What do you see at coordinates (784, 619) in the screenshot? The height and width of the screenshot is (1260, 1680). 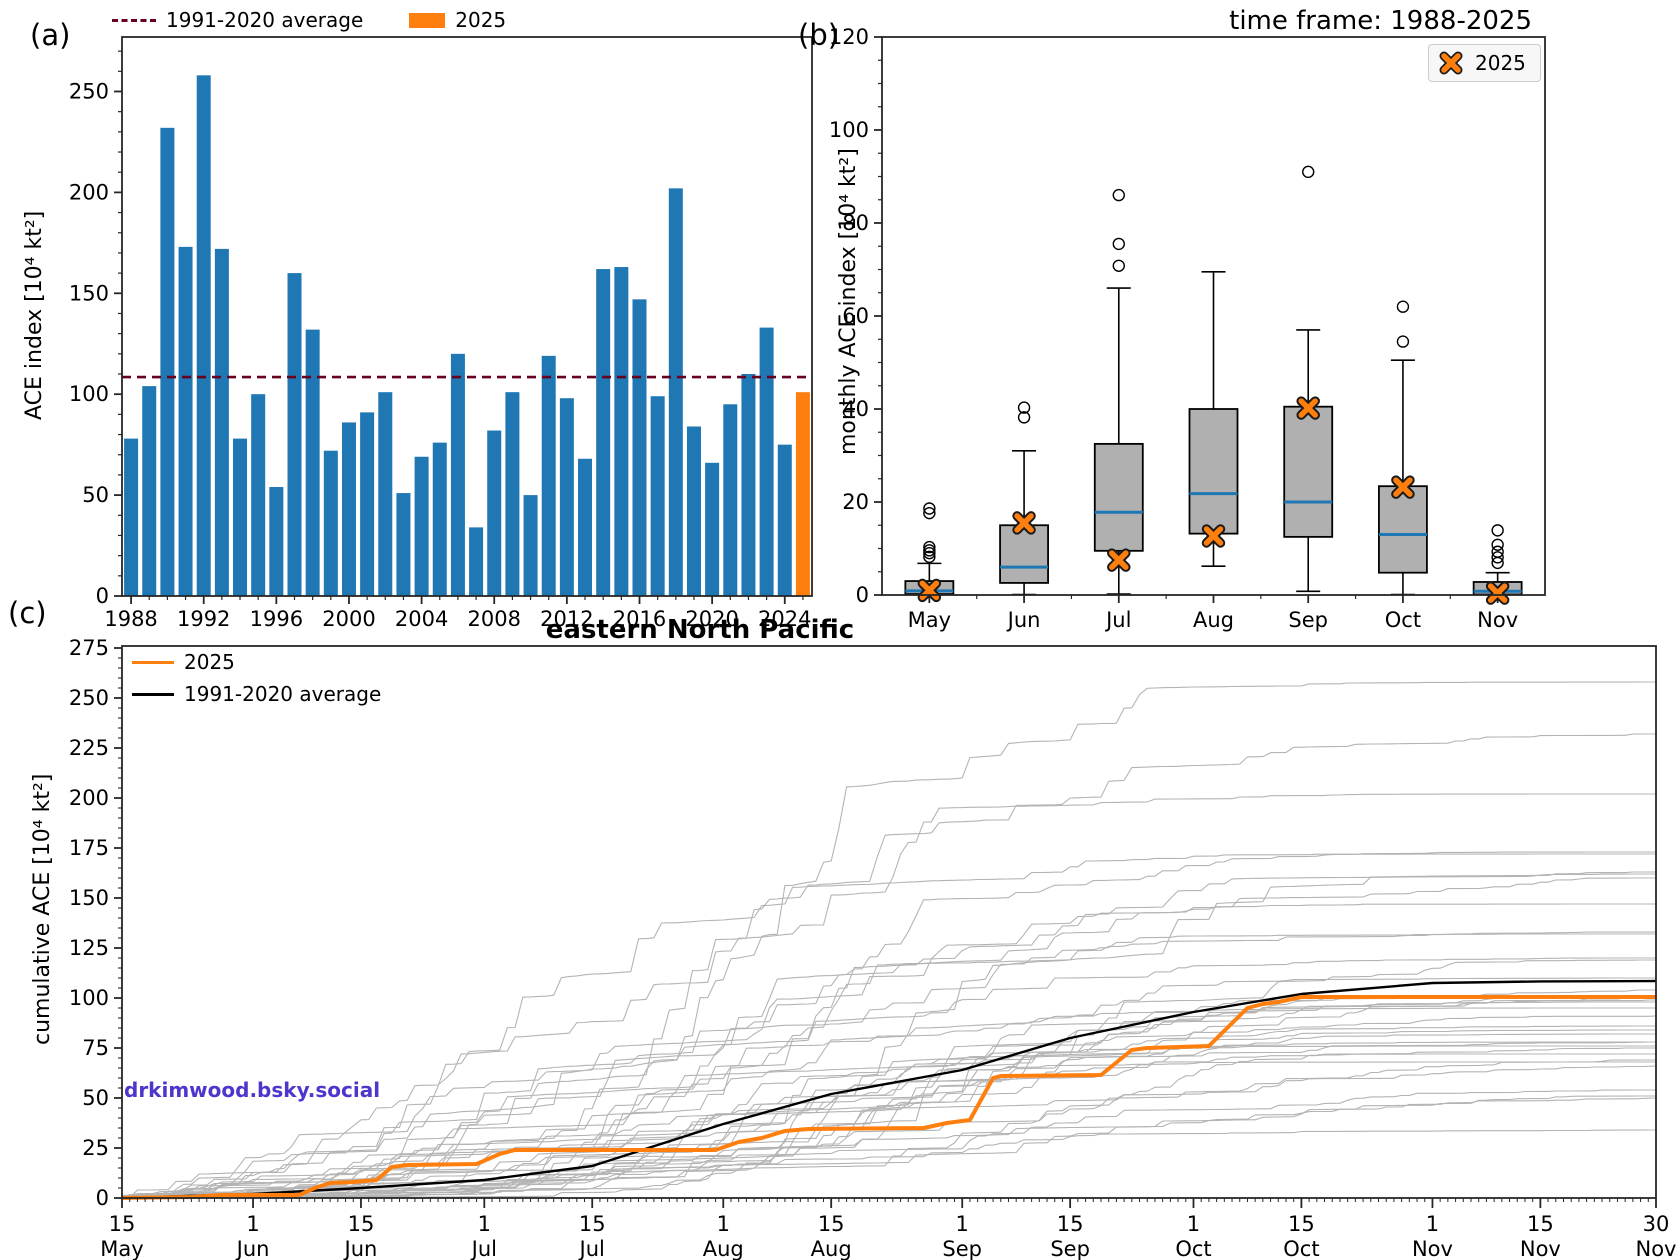 I see `svg-text: 2024` at bounding box center [784, 619].